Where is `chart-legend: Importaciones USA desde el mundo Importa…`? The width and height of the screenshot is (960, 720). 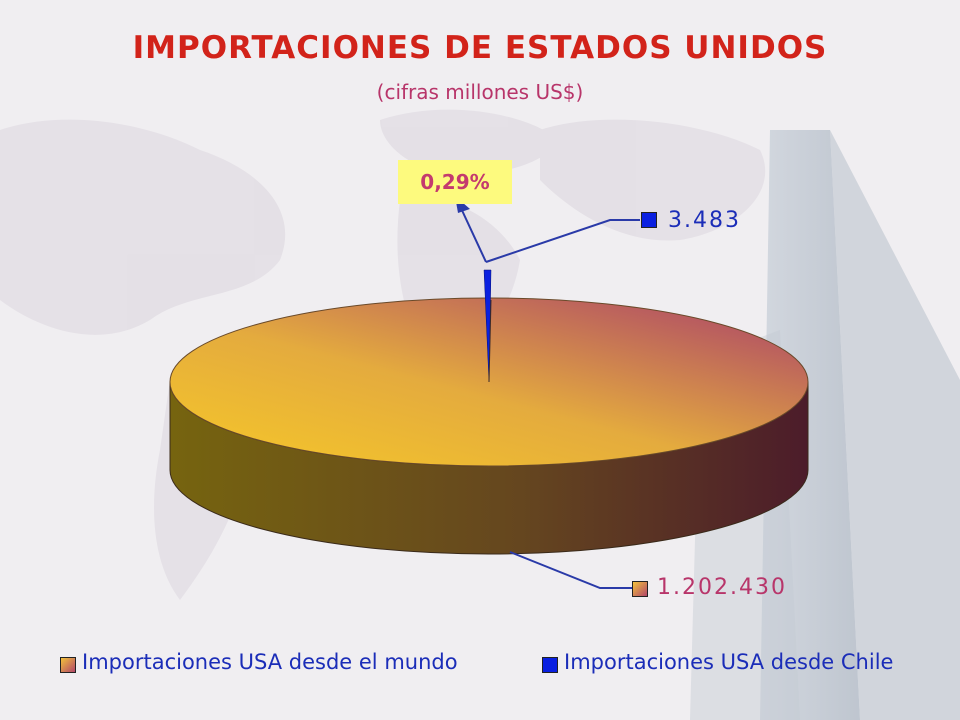 chart-legend: Importaciones USA desde el mundo Importa… is located at coordinates (490, 667).